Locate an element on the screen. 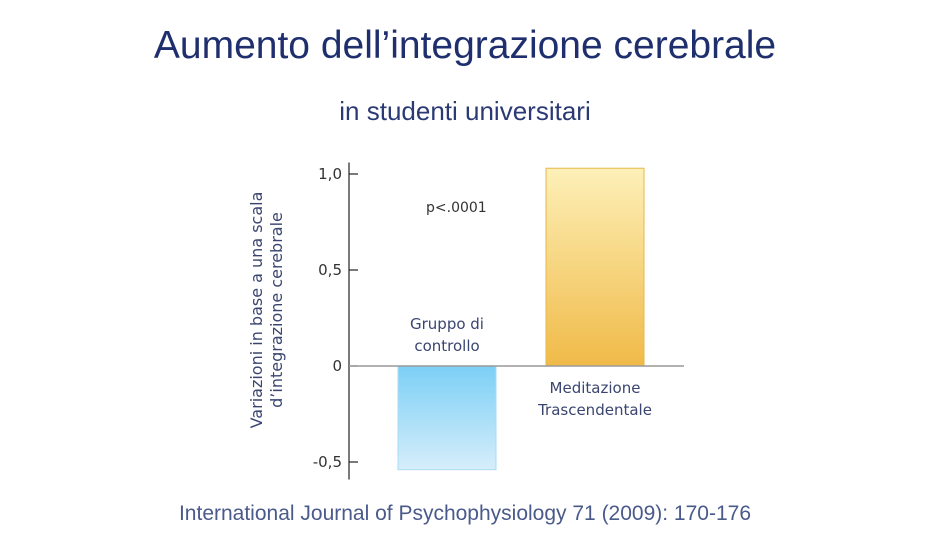 This screenshot has width=930, height=542. bar-control is located at coordinates (447, 418).